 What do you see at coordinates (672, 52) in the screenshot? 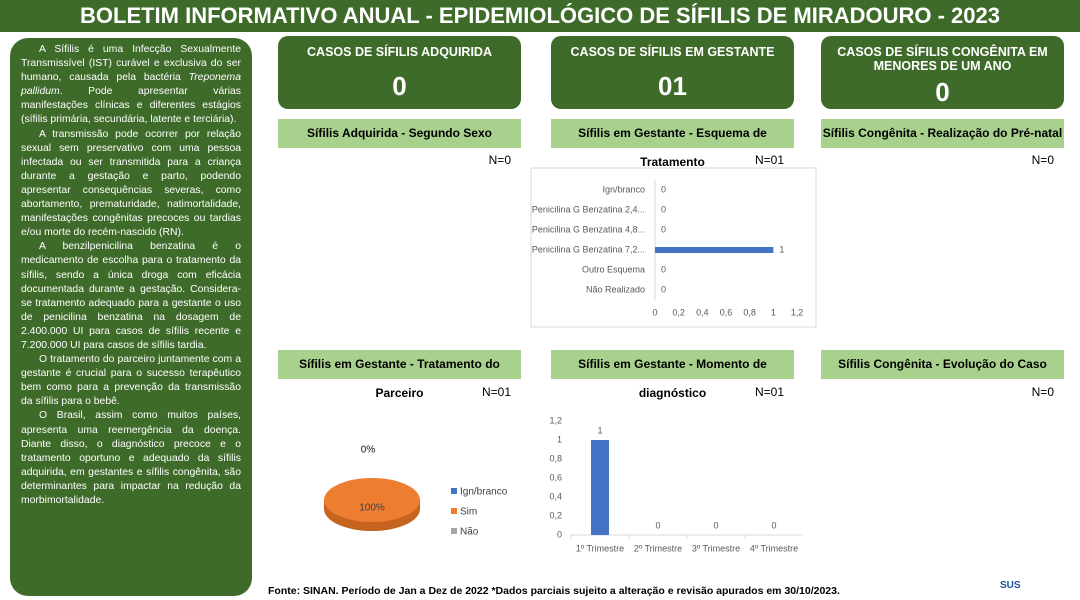
I see `card-title: CASOS DE SÍFILIS EM GESTANTE` at bounding box center [672, 52].